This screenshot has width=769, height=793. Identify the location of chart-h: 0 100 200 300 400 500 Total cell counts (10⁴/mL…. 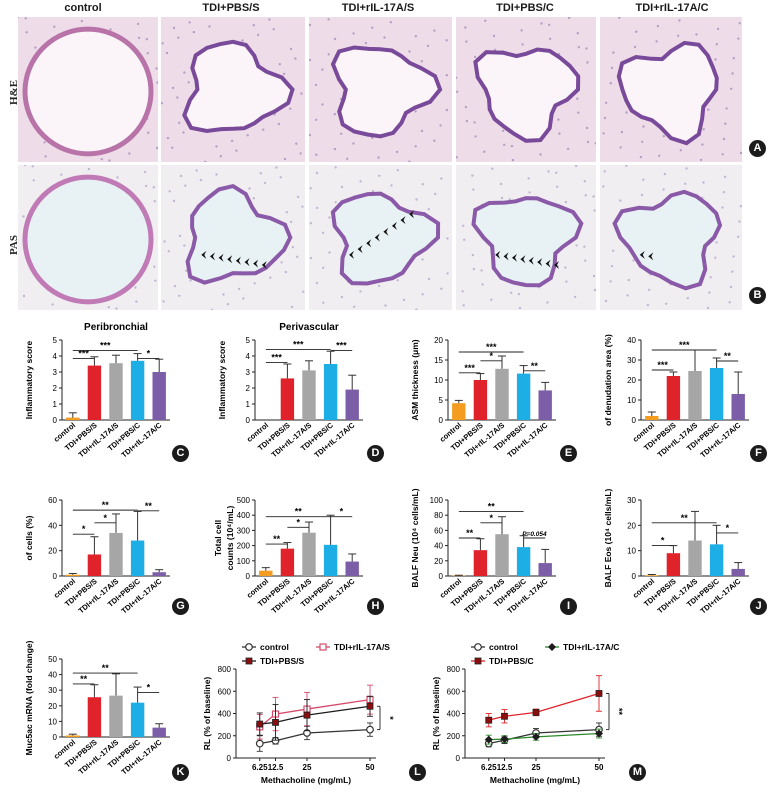
(288, 556).